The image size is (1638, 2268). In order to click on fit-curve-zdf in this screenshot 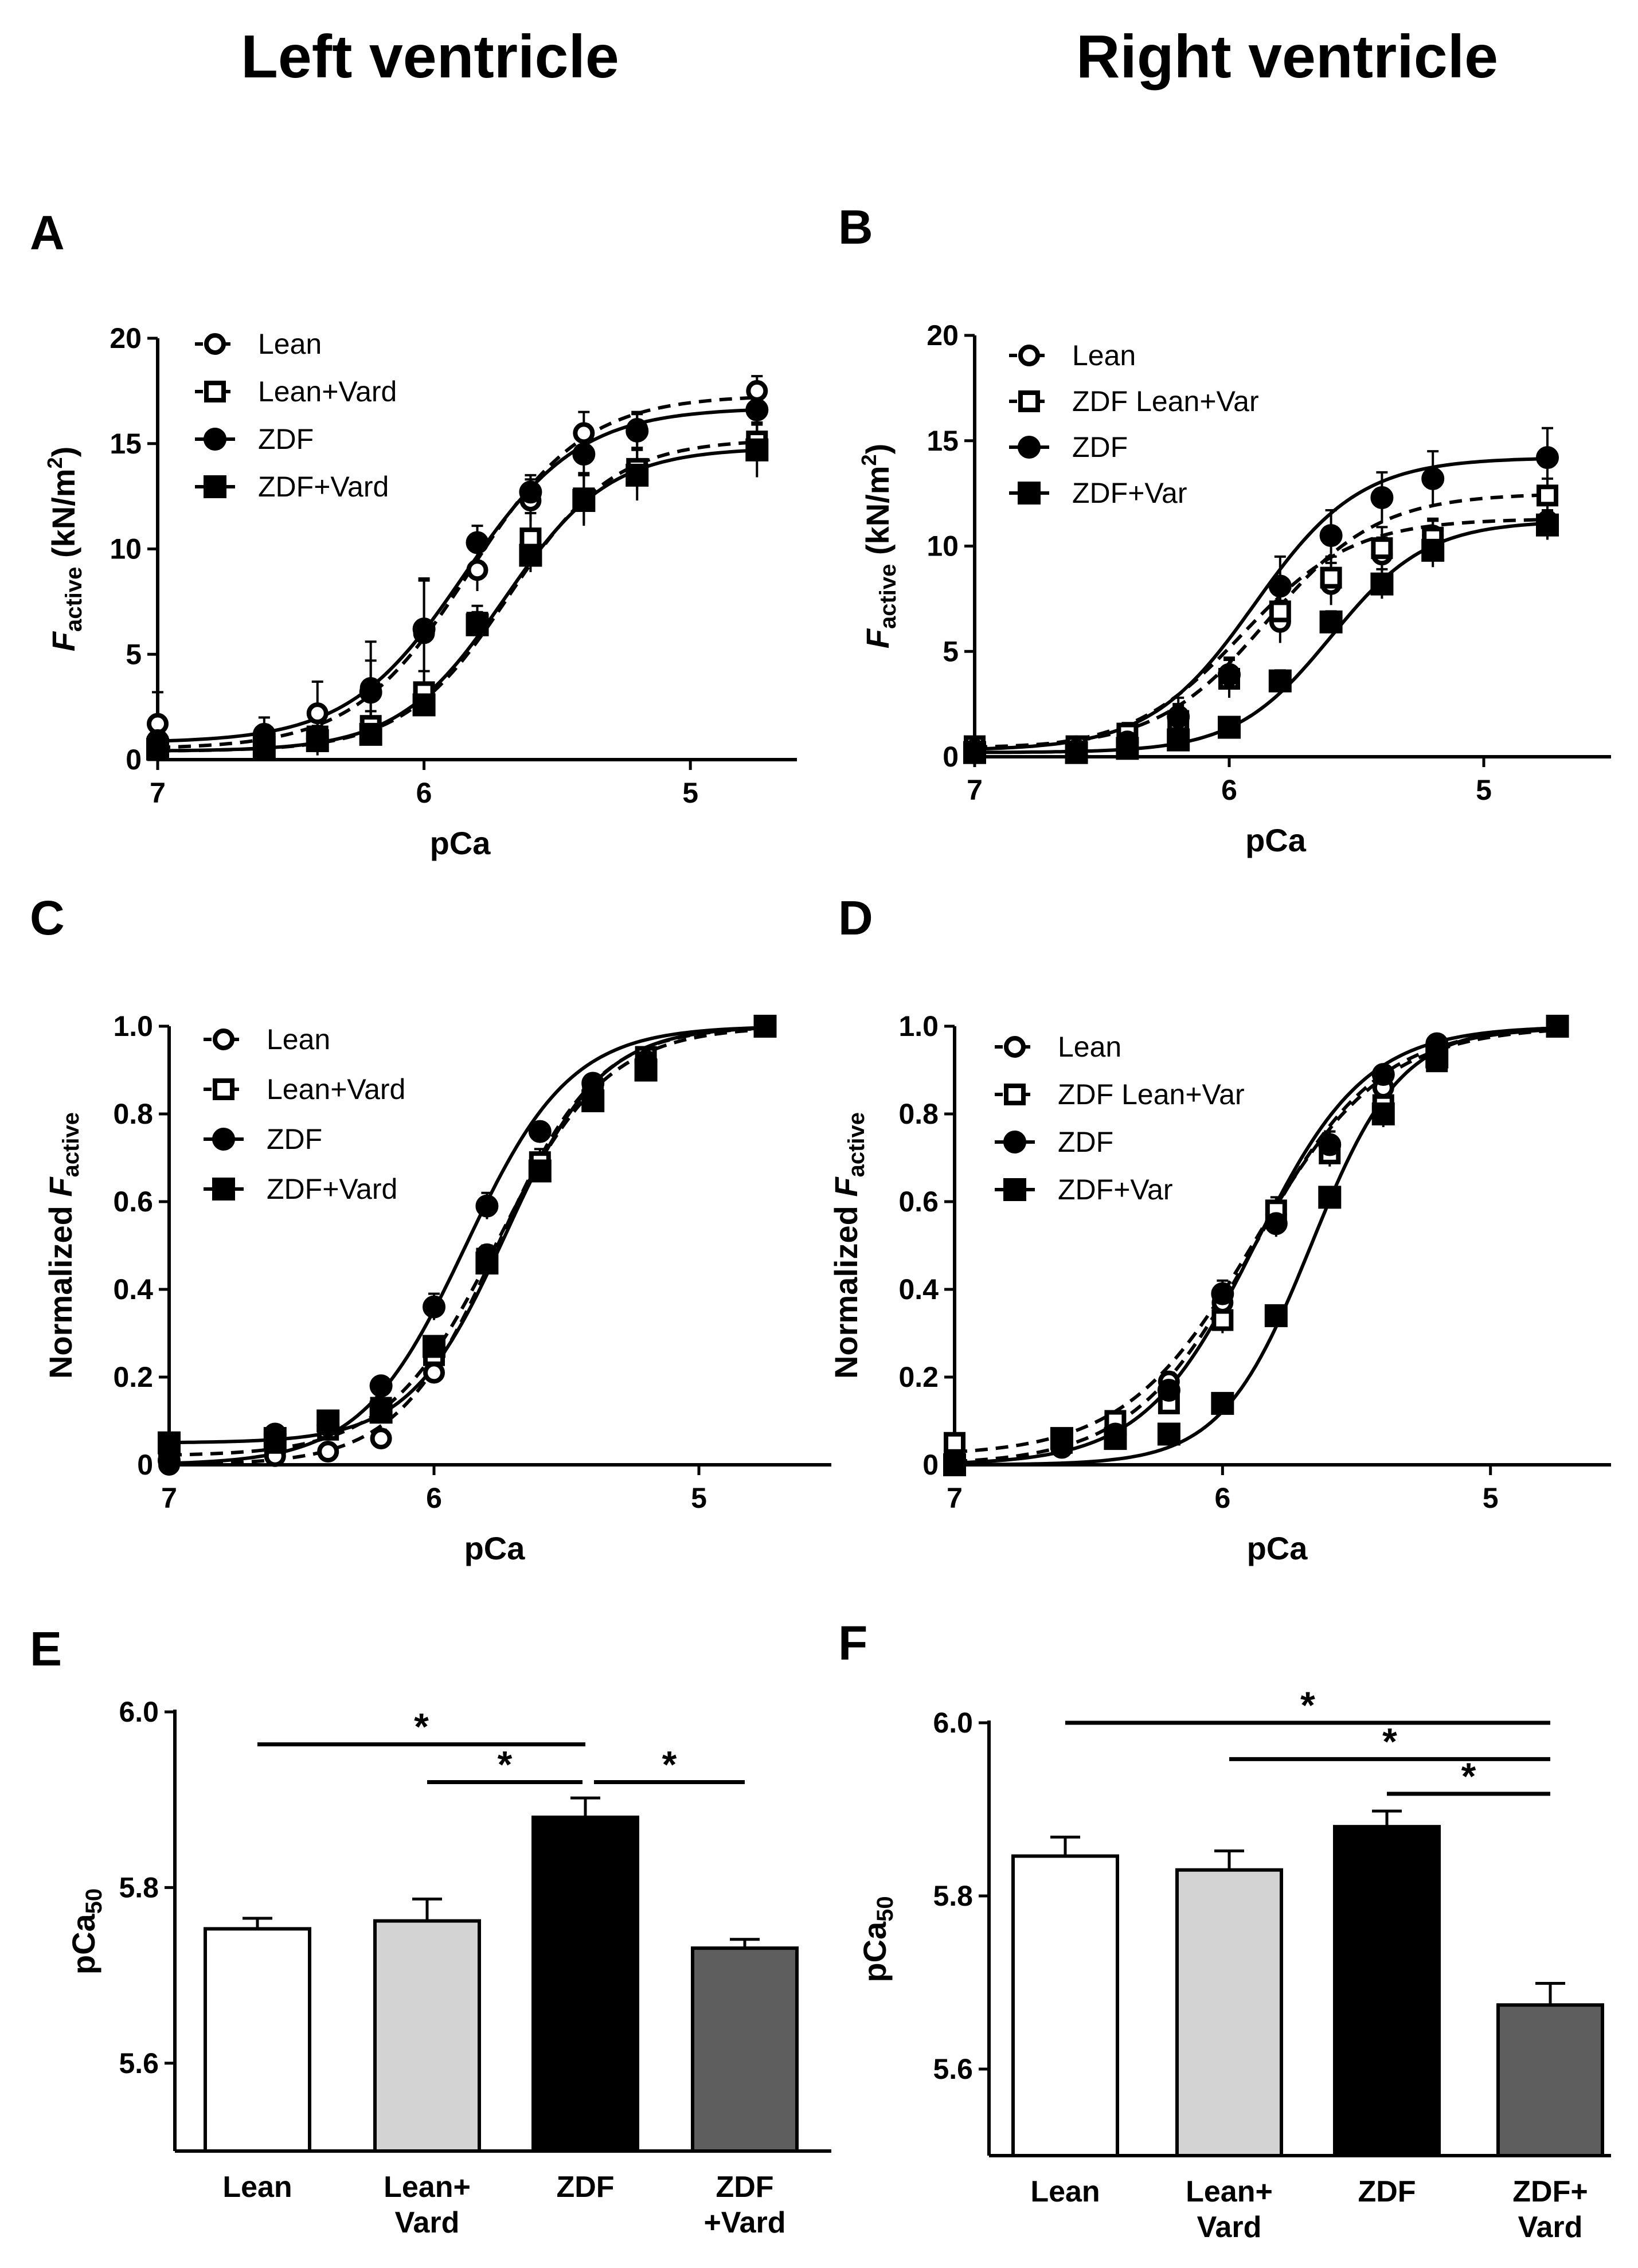, I will do `click(1256, 1245)`.